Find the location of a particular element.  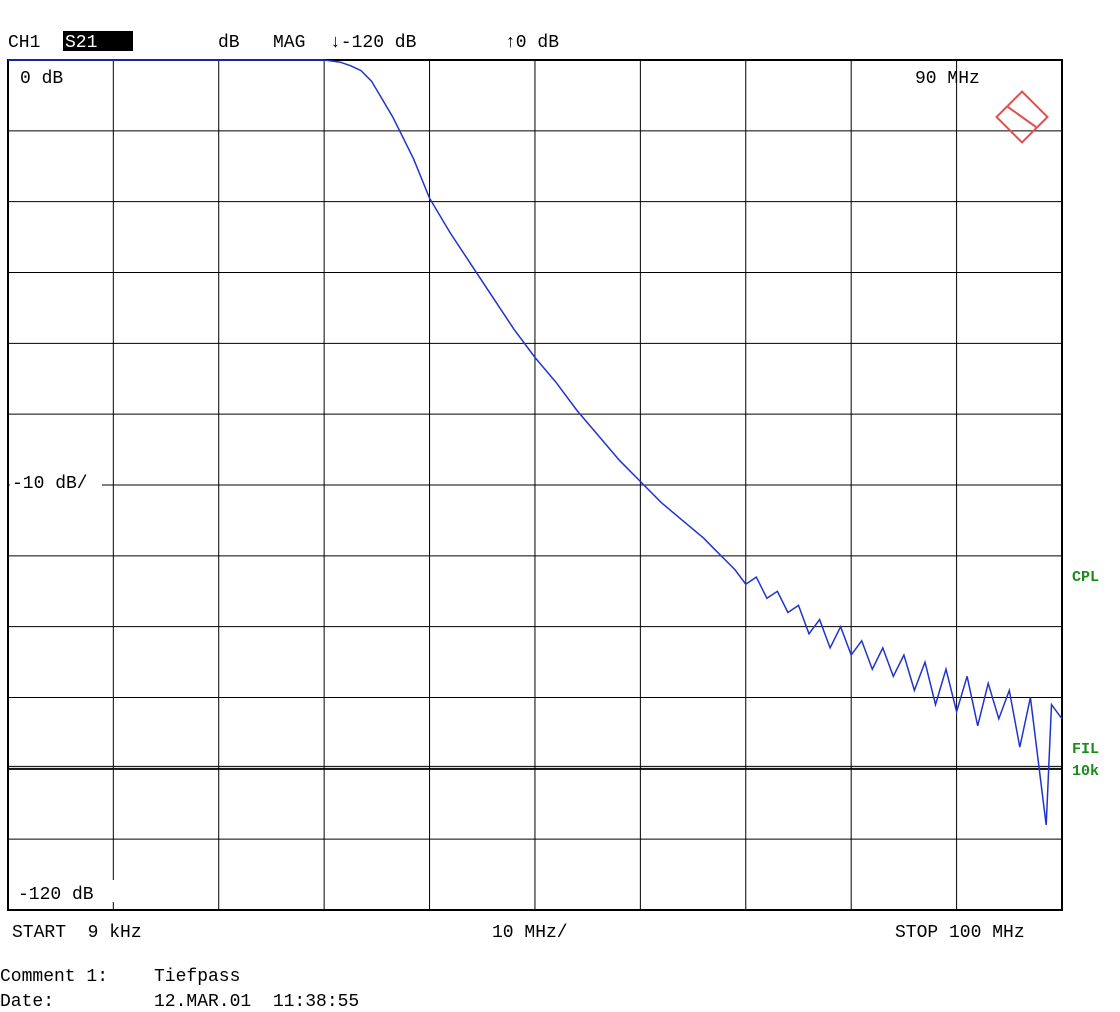

top-left-label: 0 dB is located at coordinates (41, 79).